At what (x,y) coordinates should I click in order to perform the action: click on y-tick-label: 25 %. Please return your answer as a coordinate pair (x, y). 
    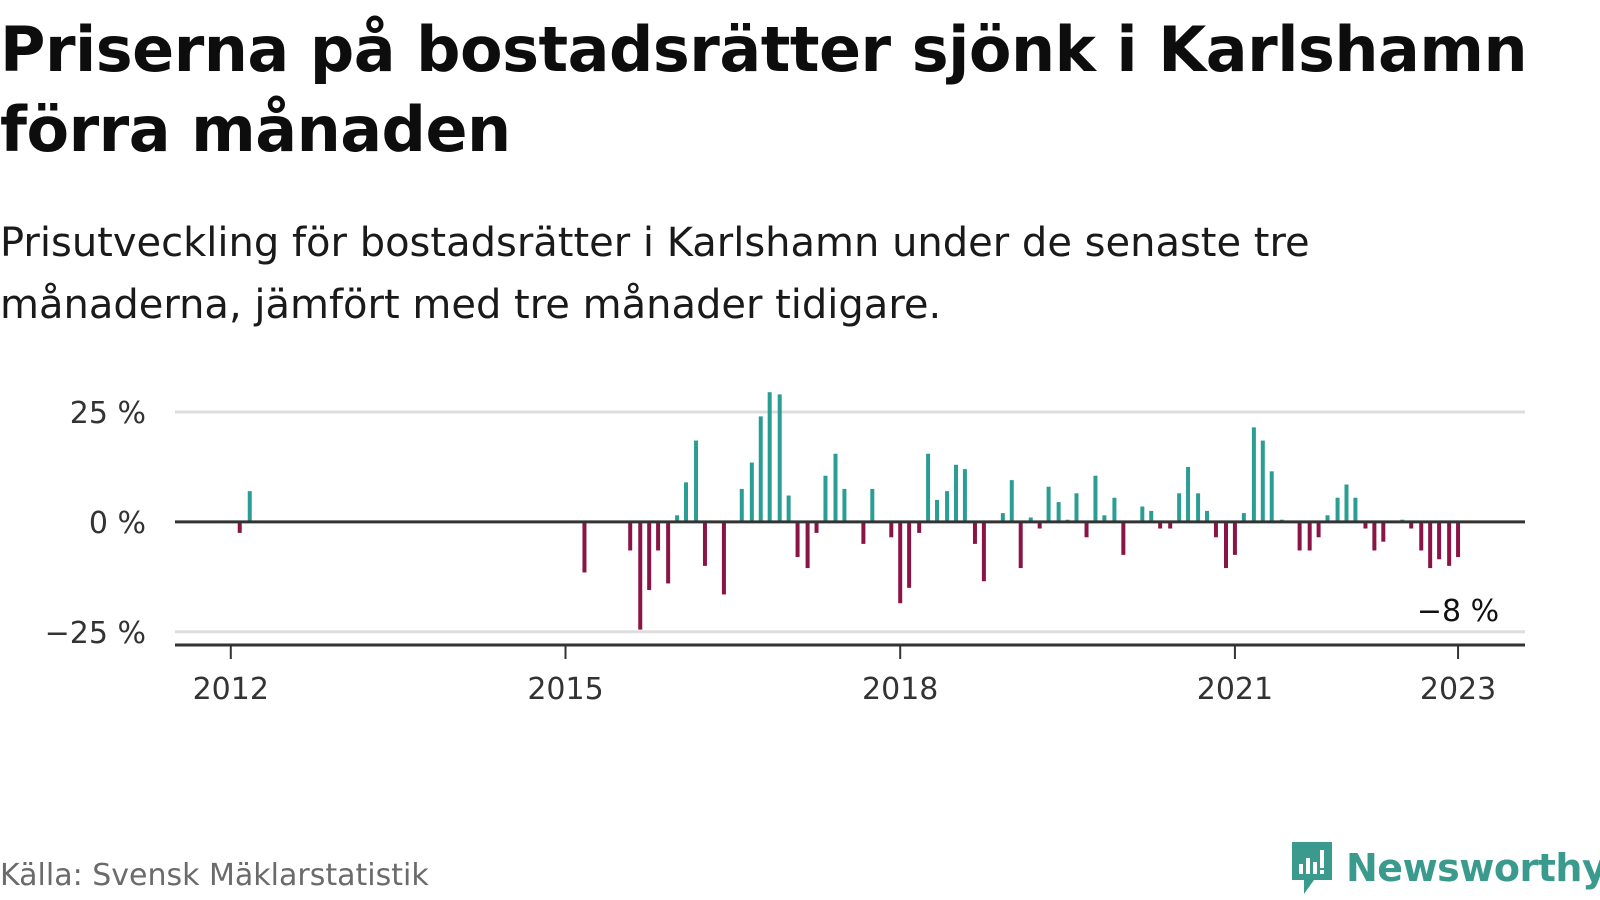
    Looking at the image, I should click on (108, 413).